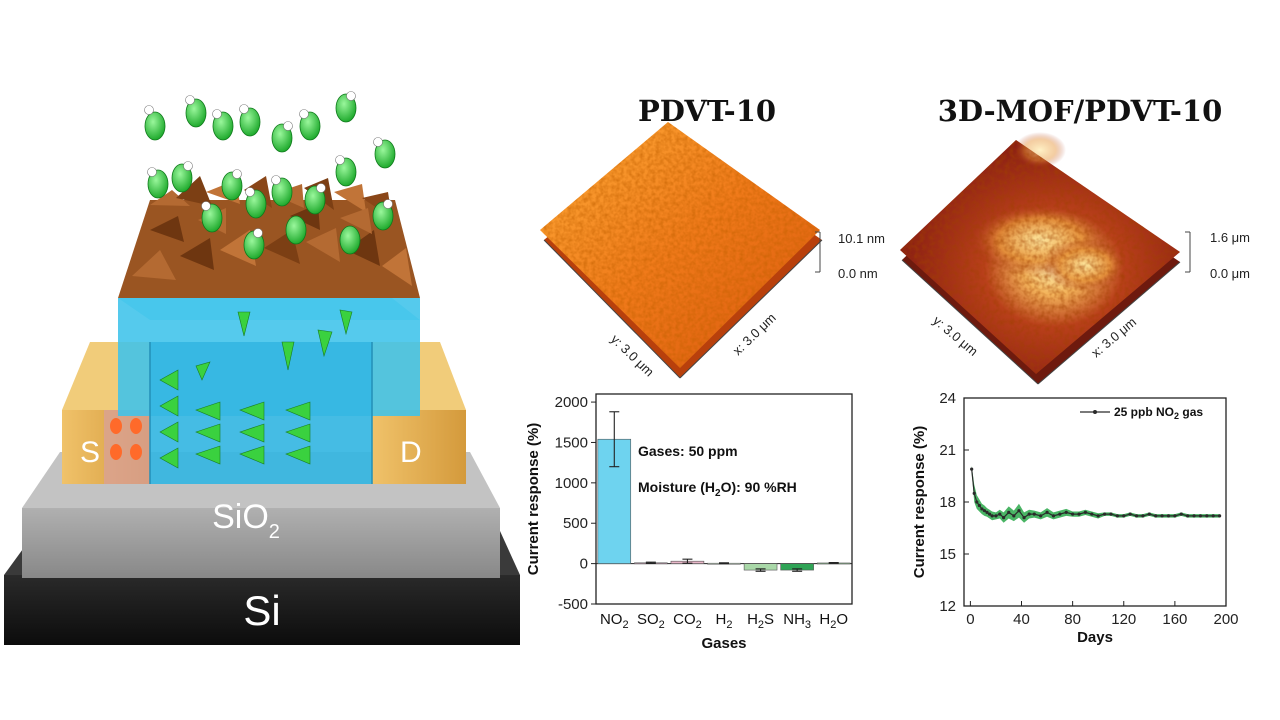 The image size is (1280, 720). Describe the element at coordinates (676, 487) in the screenshot. I see `bar-annotation-moisture-pre: Moisture (H` at that location.